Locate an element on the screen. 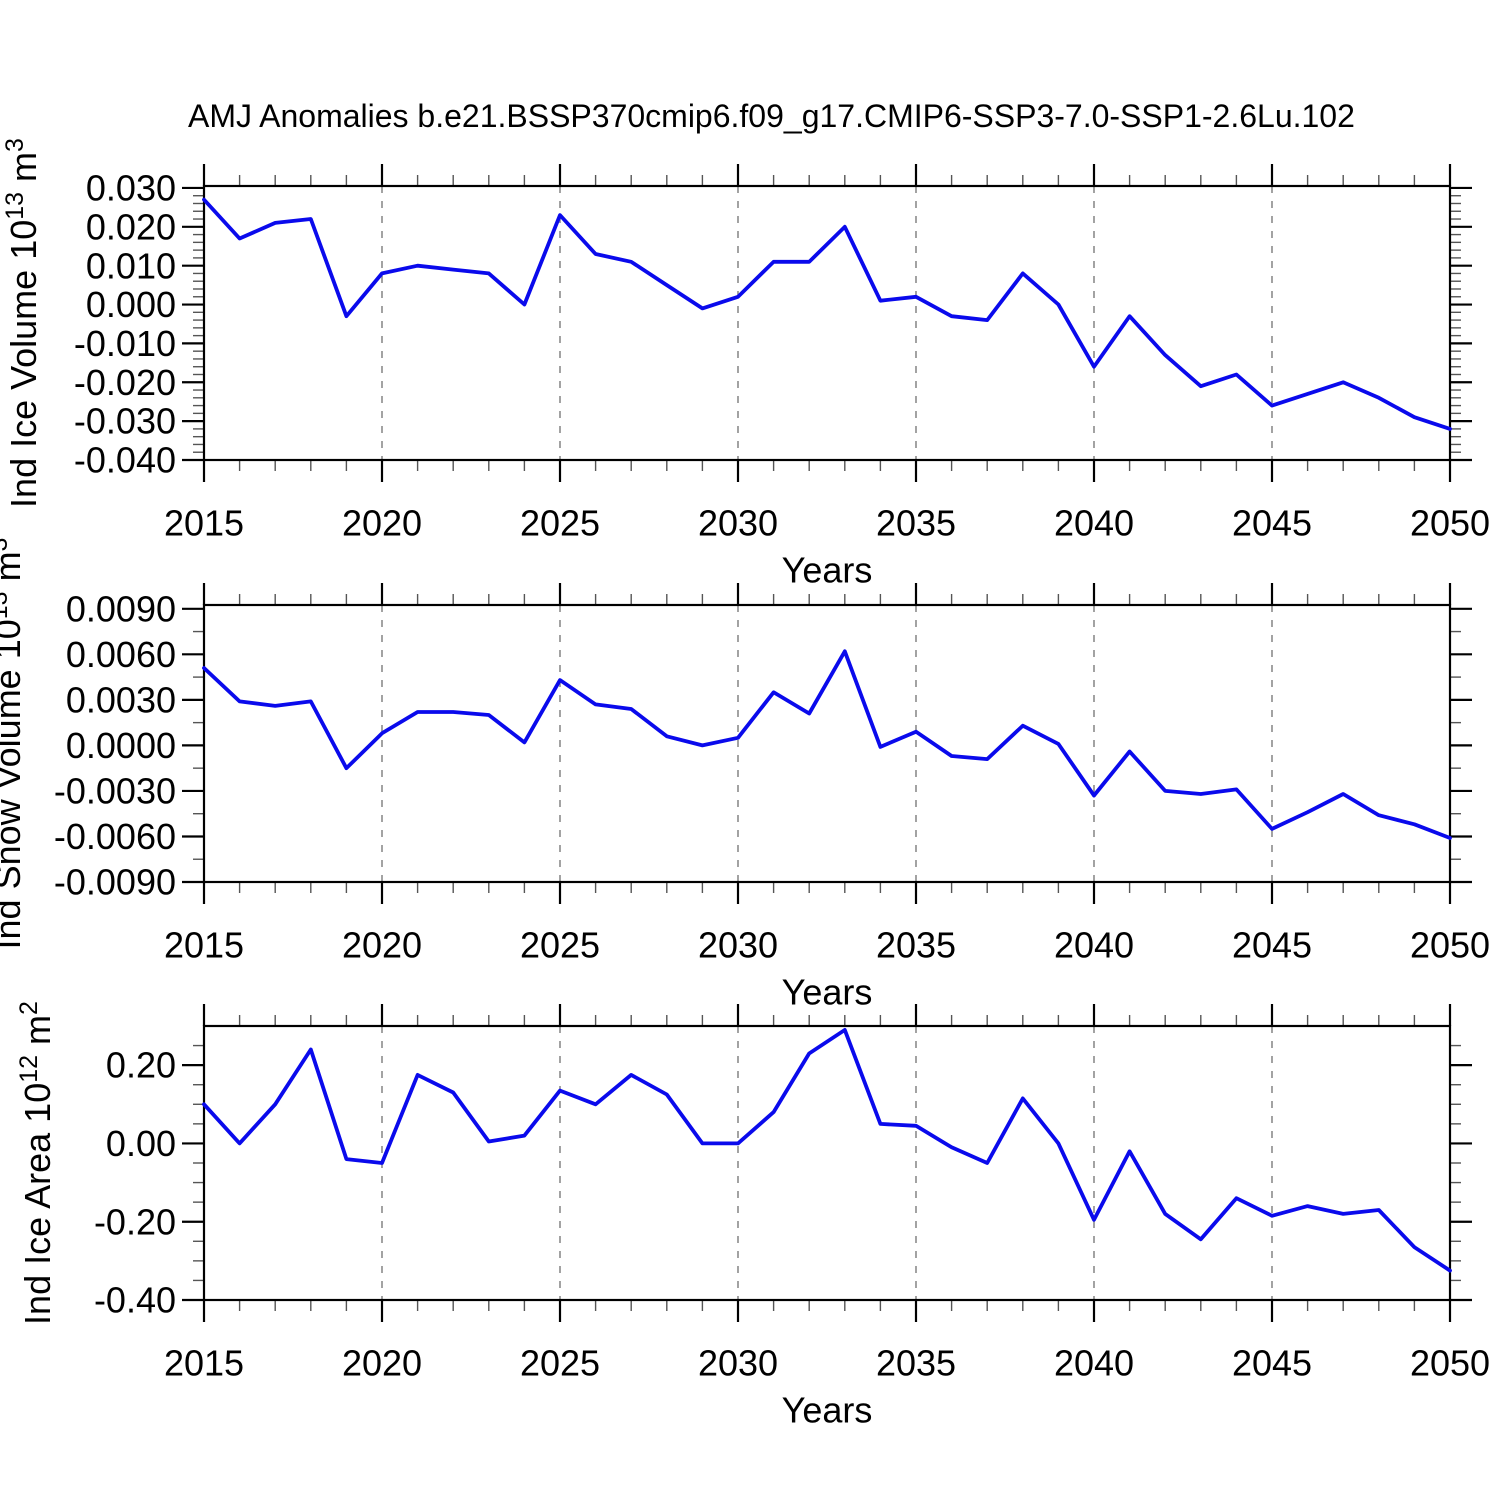  y-tick-label: 0.0090 is located at coordinates (121, 608).